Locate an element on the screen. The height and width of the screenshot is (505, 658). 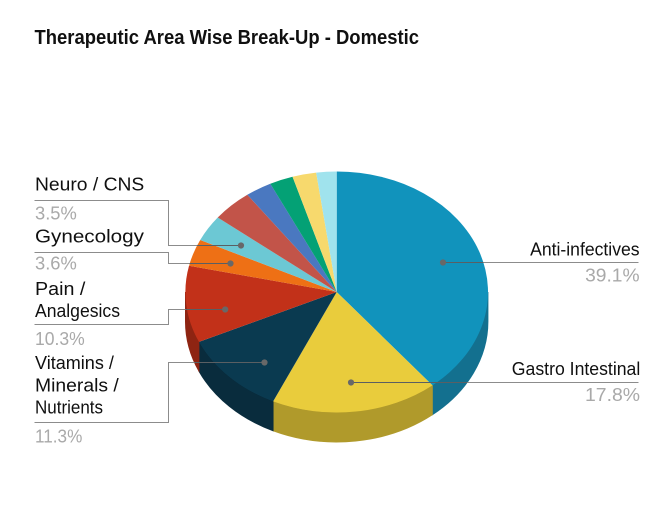
svg-text: 17.8% is located at coordinates (612, 395).